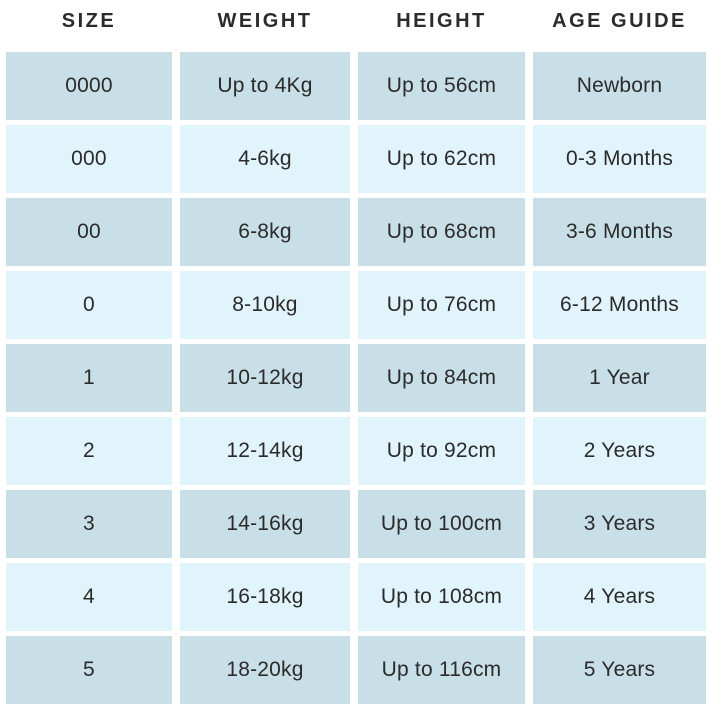 This screenshot has height=704, width=712. What do you see at coordinates (441, 232) in the screenshot?
I see `cell-height: Up to 68cm` at bounding box center [441, 232].